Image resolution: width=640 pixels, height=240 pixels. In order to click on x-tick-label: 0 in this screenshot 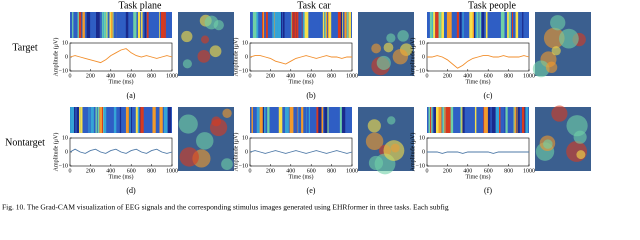, I will do `click(70, 76)`.